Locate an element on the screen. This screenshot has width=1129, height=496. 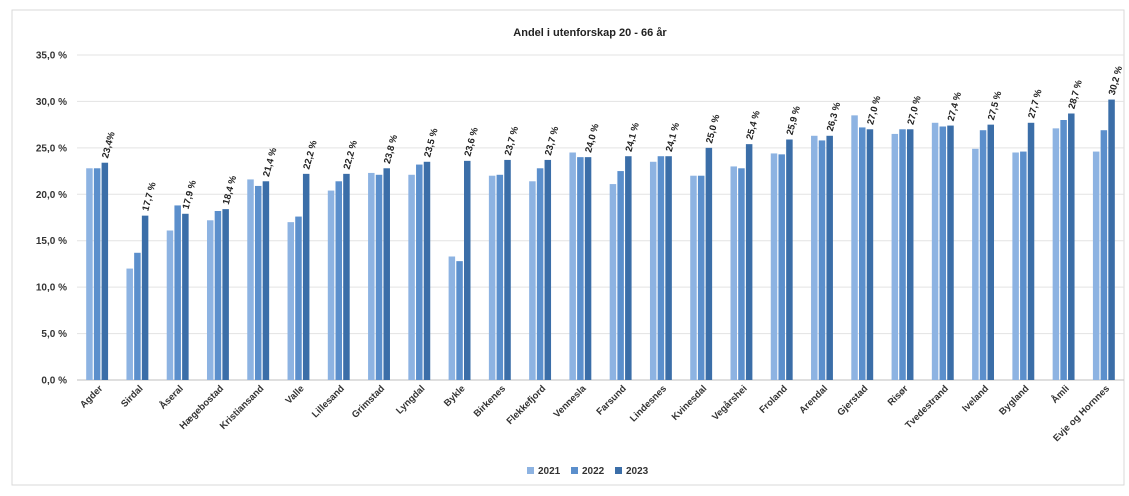
legend: 2021 2022 2023 is located at coordinates (588, 471).